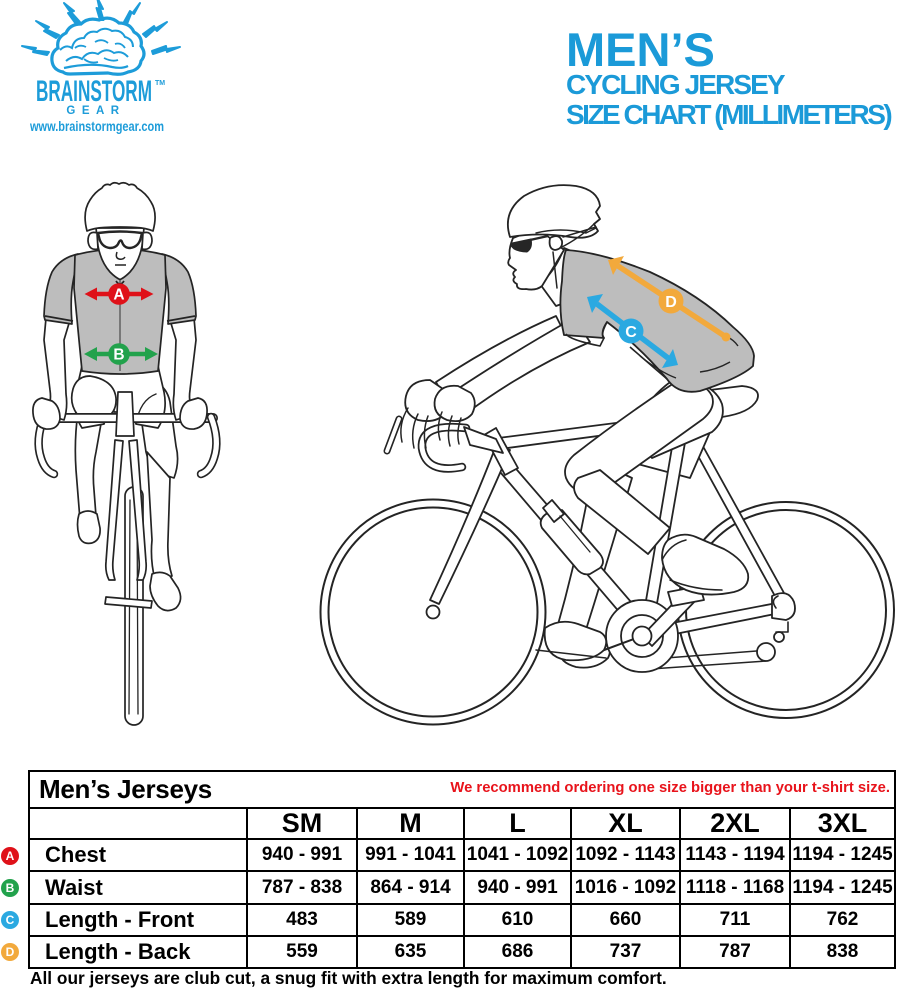  Describe the element at coordinates (94, 91) in the screenshot. I see `svg-text: BRAINSTORM` at that location.